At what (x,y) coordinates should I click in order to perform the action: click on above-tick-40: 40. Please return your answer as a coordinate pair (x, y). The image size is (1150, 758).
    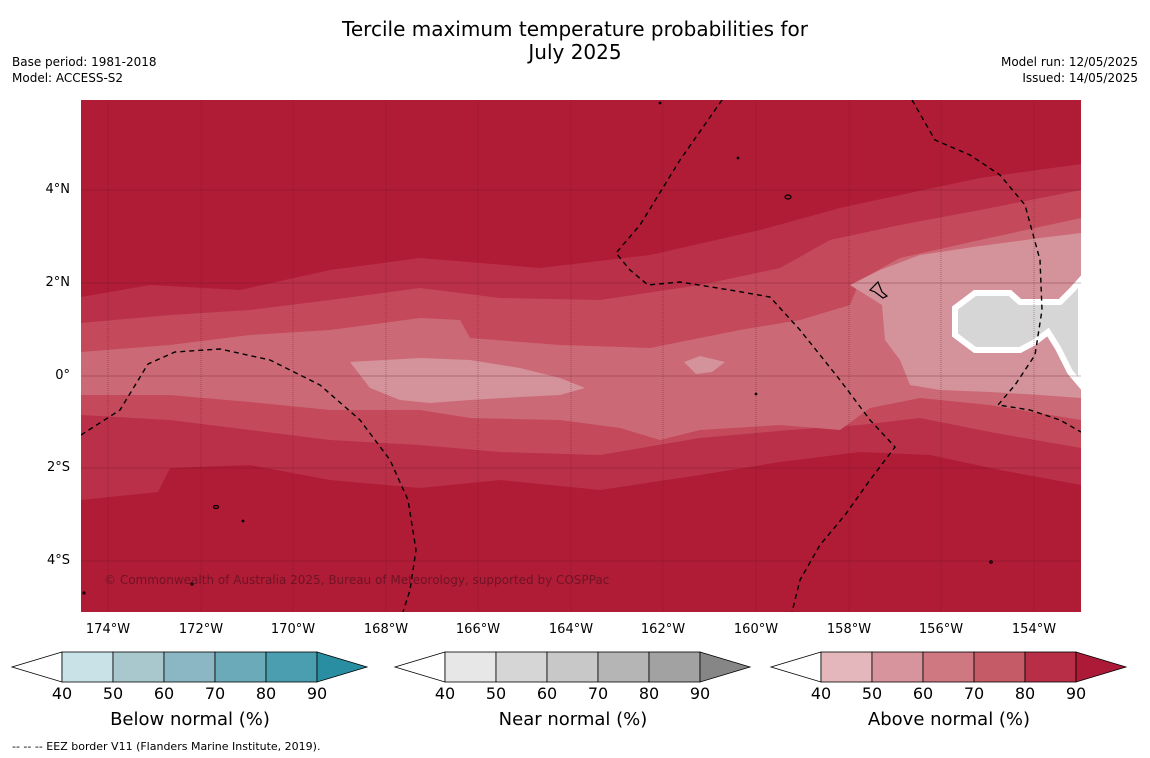
    Looking at the image, I should click on (821, 693).